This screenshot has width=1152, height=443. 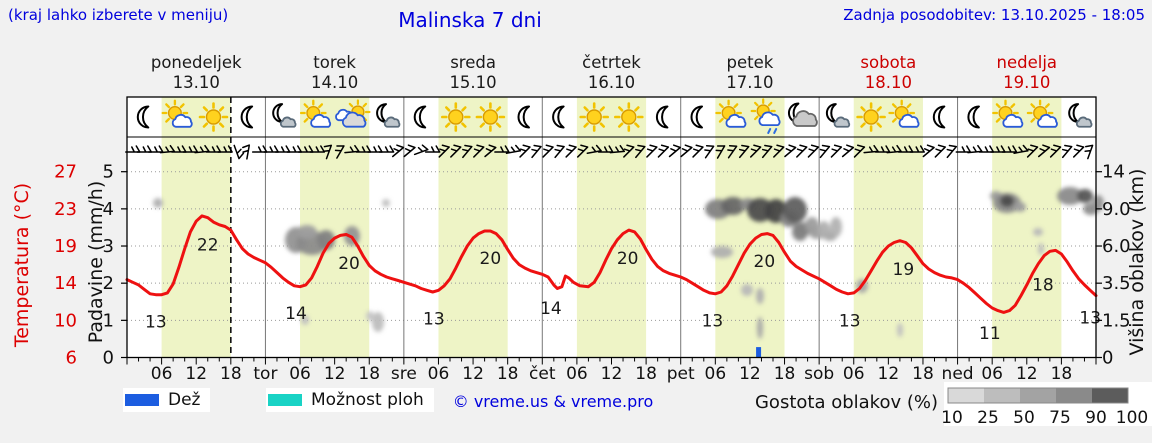 I want to click on cloud-tick-label: 14, so click(x=1113, y=172).